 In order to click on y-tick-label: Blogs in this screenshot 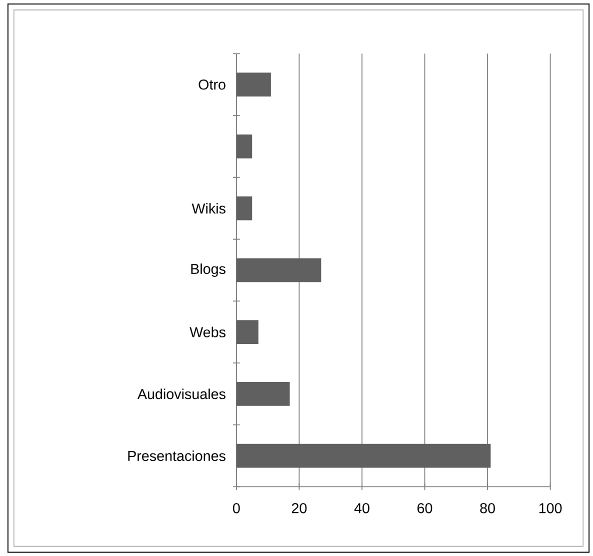, I will do `click(208, 270)`.